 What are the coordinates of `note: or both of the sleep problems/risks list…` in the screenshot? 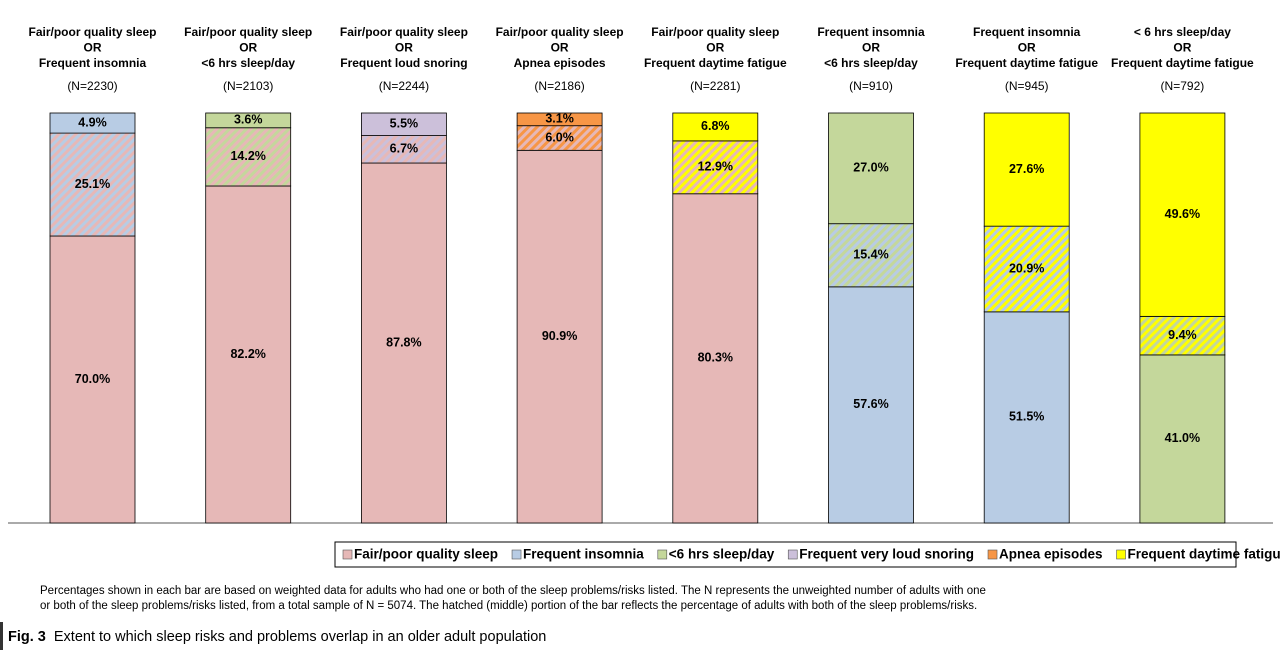 It's located at (508, 606).